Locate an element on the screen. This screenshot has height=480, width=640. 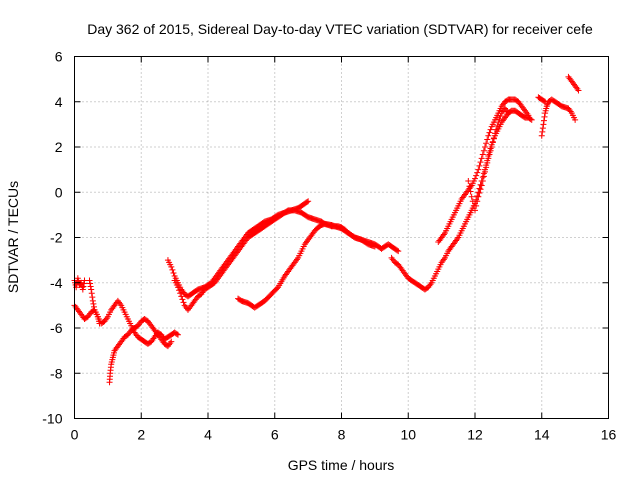
y-axis-label: SDTVAR / TECUs is located at coordinates (13, 237).